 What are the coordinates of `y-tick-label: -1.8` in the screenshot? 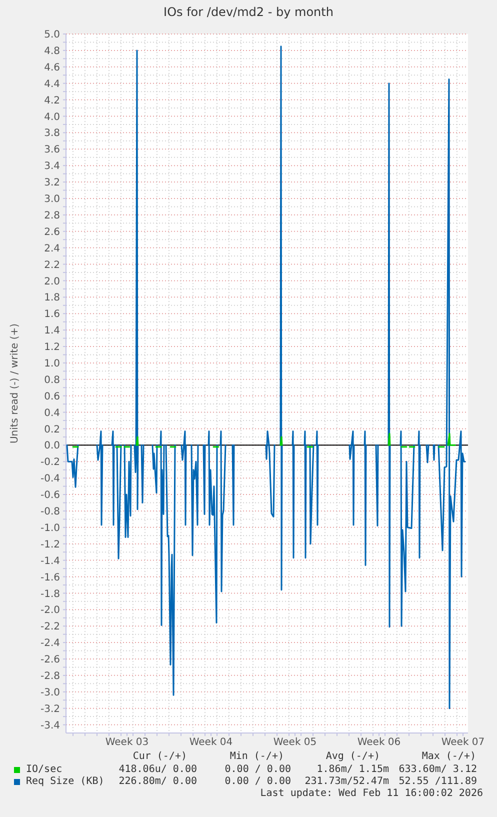 It's located at (50, 594).